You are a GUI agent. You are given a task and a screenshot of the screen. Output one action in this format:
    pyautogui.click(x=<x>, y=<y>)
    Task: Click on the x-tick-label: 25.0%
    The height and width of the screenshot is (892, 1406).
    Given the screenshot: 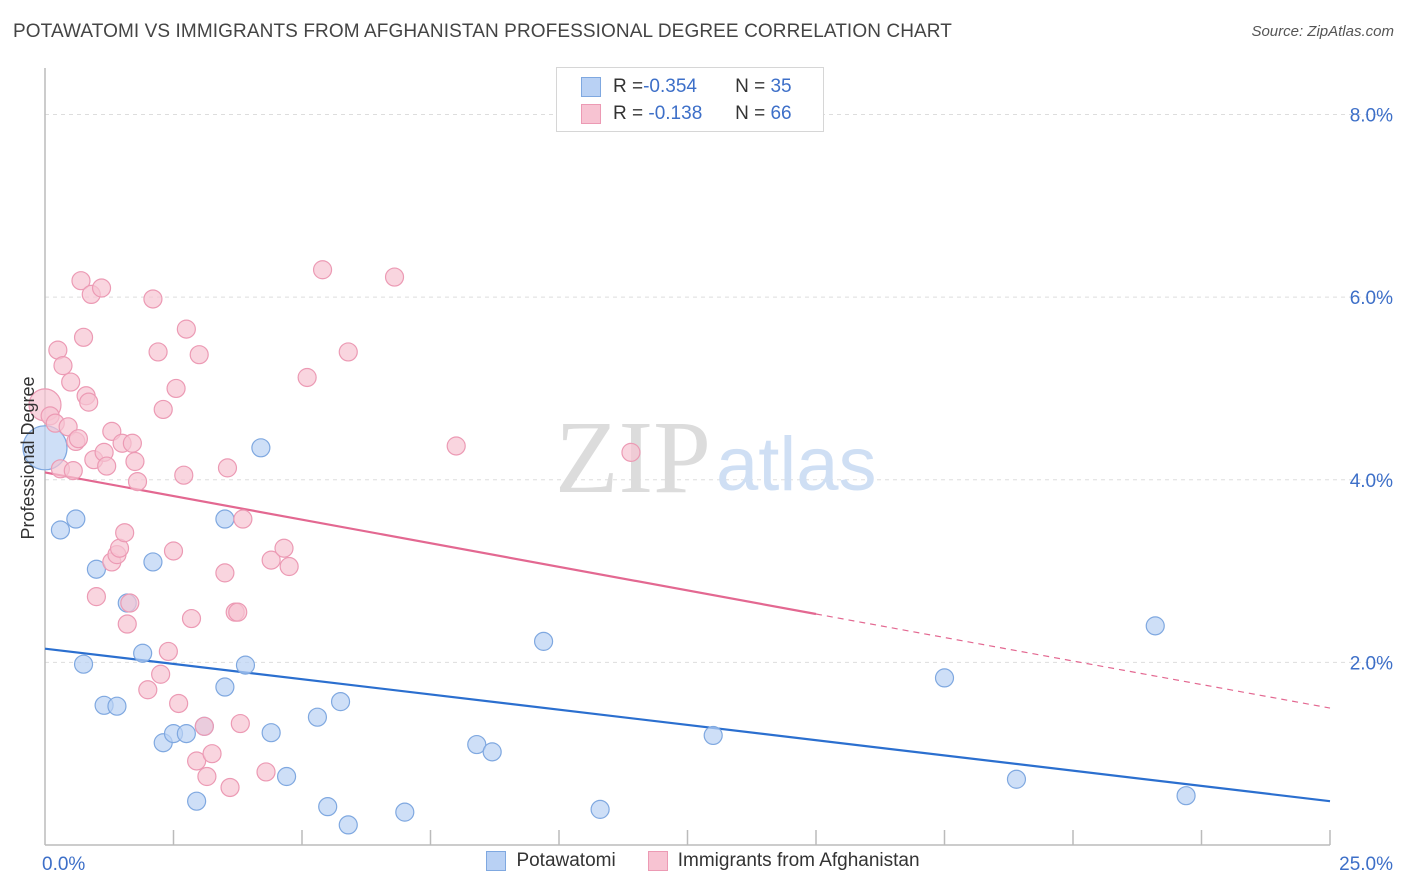 What is the action you would take?
    pyautogui.click(x=1366, y=864)
    